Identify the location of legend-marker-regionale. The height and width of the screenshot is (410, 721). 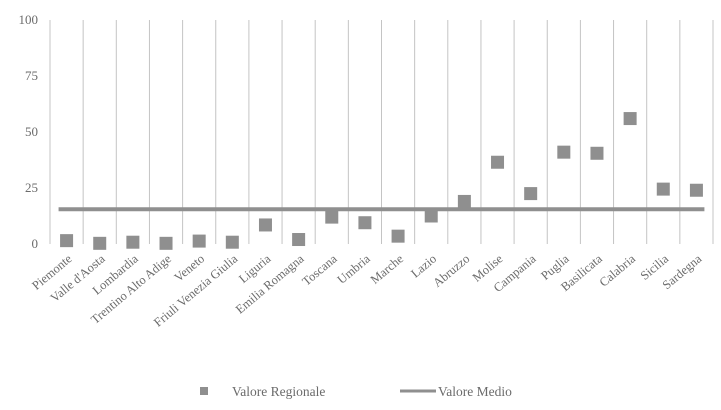
(204, 391).